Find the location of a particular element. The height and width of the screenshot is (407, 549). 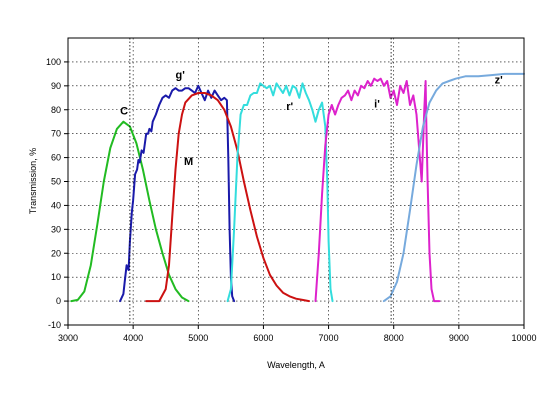

y-tick-label: 40 is located at coordinates (56, 205).